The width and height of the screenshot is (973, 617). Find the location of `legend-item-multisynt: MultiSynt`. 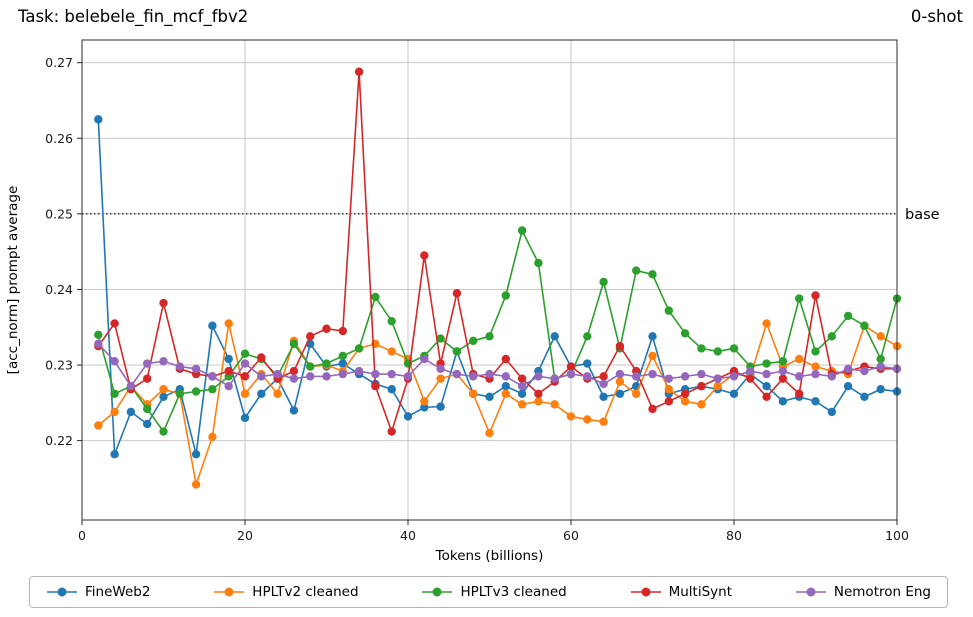

legend-item-multisynt: MultiSynt is located at coordinates (681, 592).